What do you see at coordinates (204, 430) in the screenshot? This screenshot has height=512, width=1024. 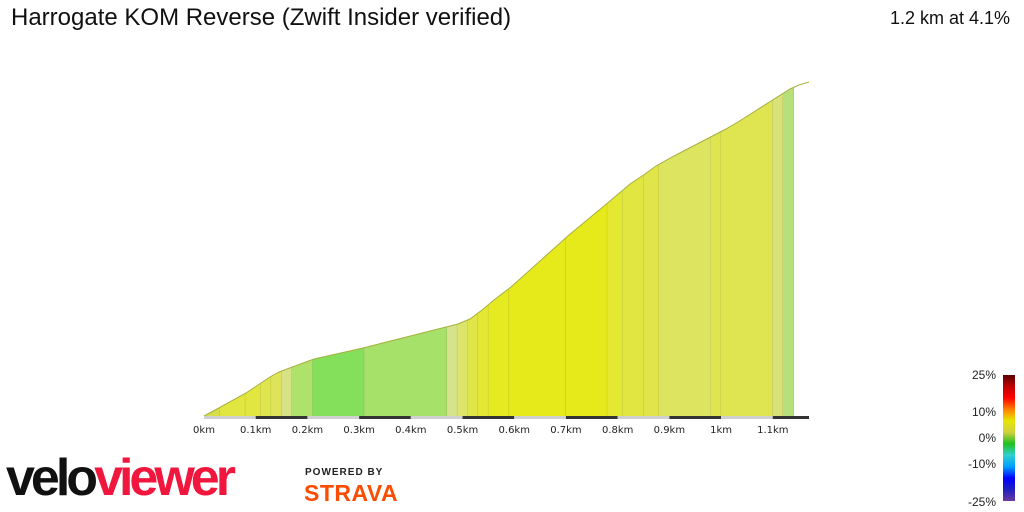 I see `x-tick-label: 0km` at bounding box center [204, 430].